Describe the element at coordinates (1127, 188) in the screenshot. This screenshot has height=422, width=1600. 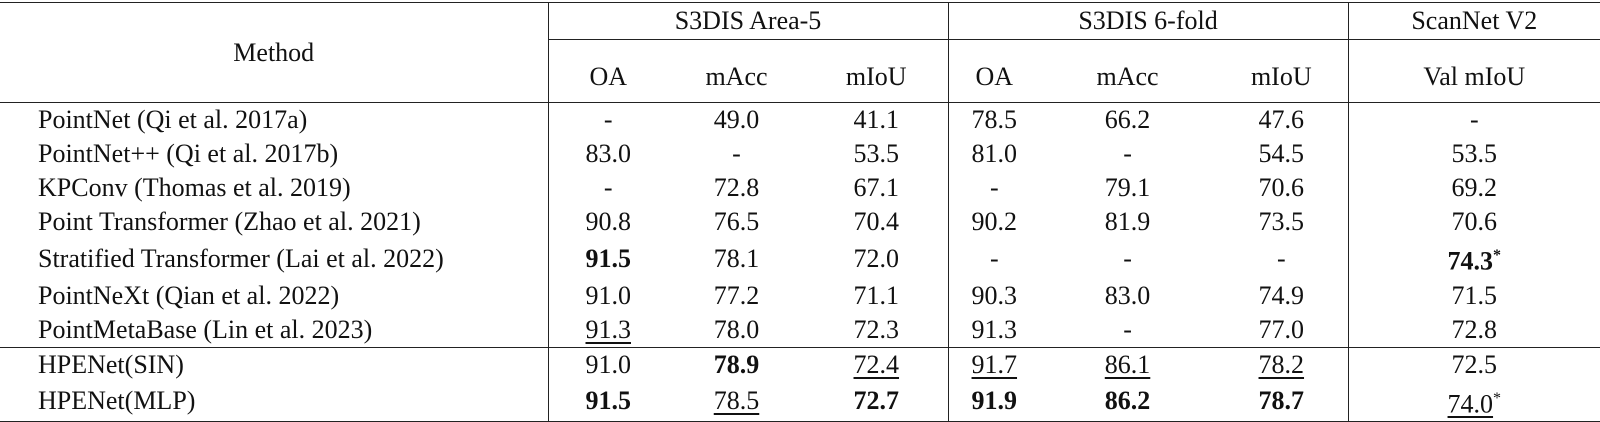
I see `value-cell: 79.1` at that location.